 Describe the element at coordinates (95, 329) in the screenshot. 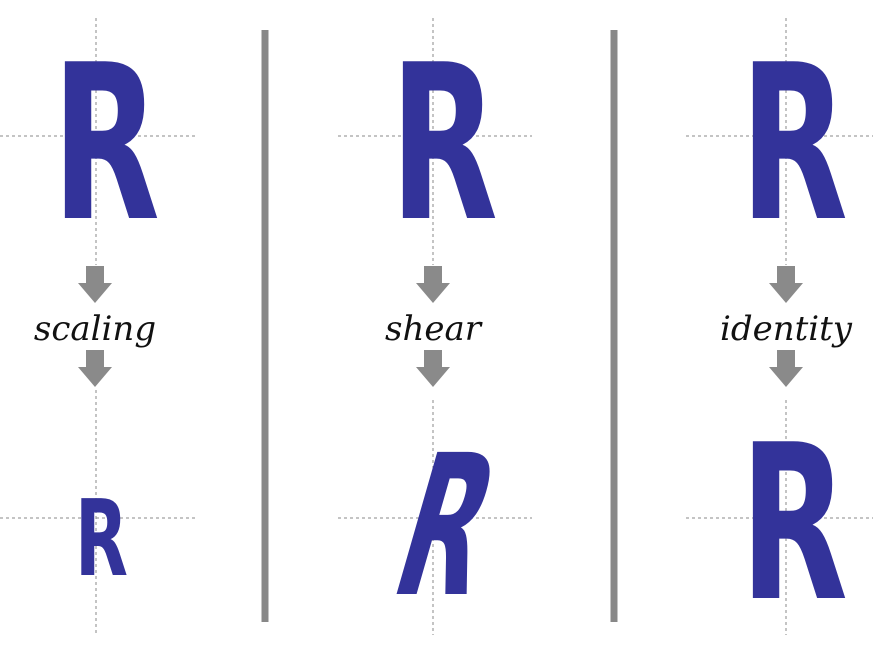

I see `transform-label: scaling` at that location.